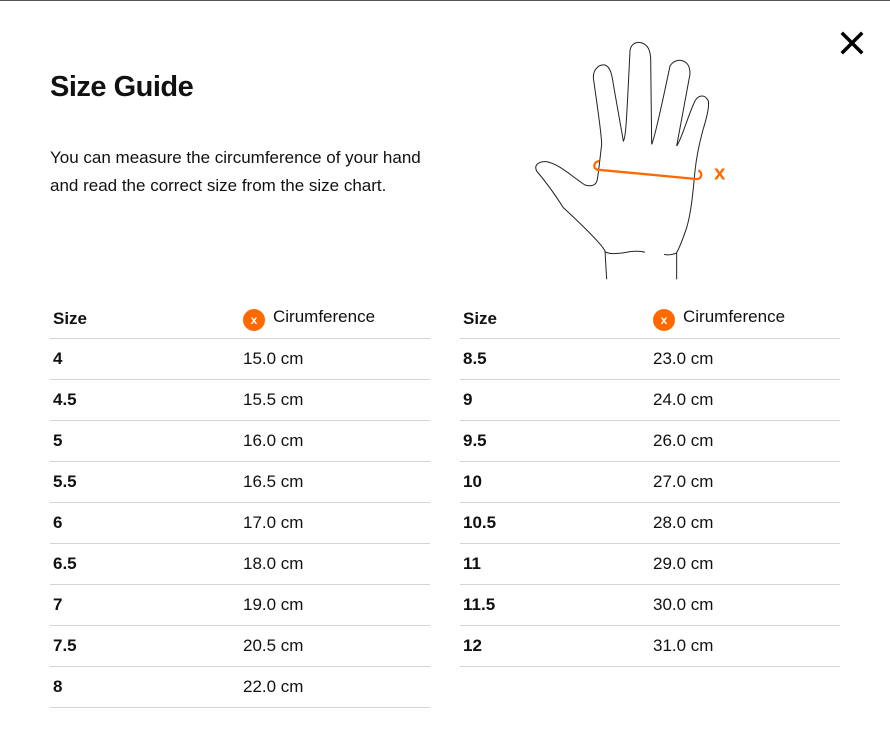 This screenshot has height=735, width=890. Describe the element at coordinates (145, 400) in the screenshot. I see `size-cell: 4.5` at that location.